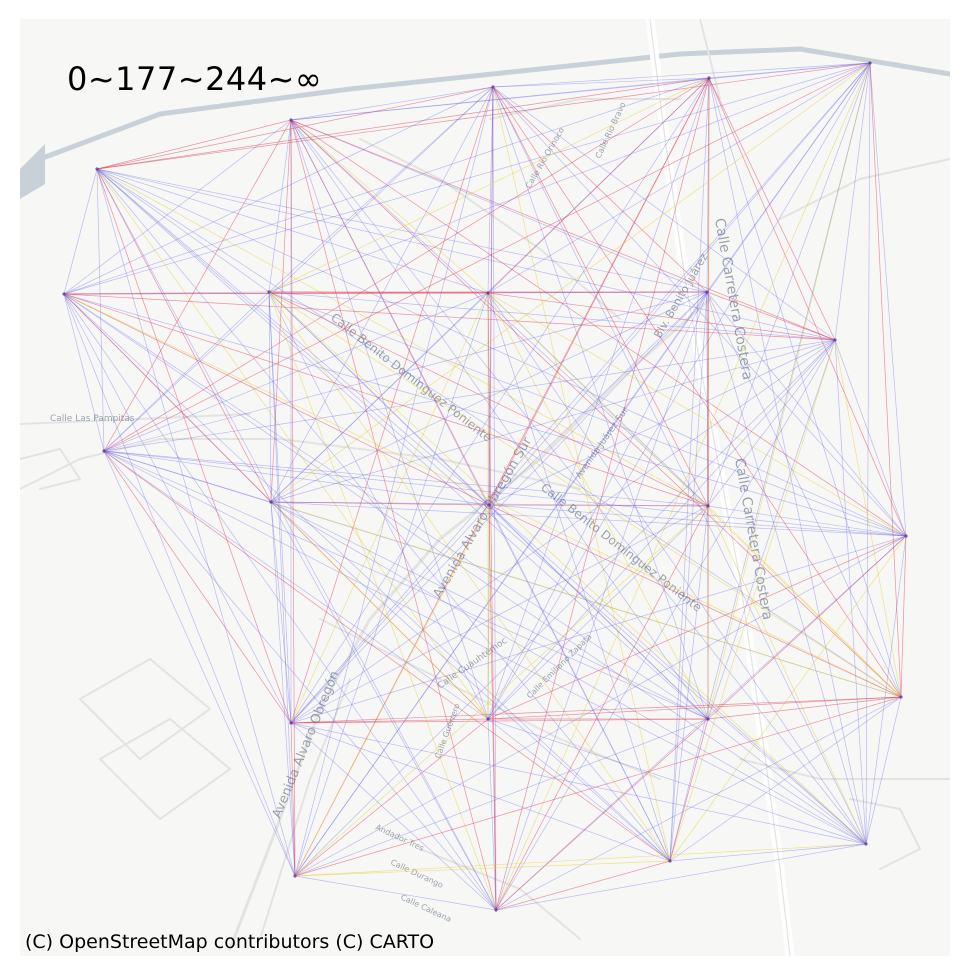 The height and width of the screenshot is (975, 969). Describe the element at coordinates (306, 744) in the screenshot. I see `street-label: Avenida Alvaro Obregón` at that location.